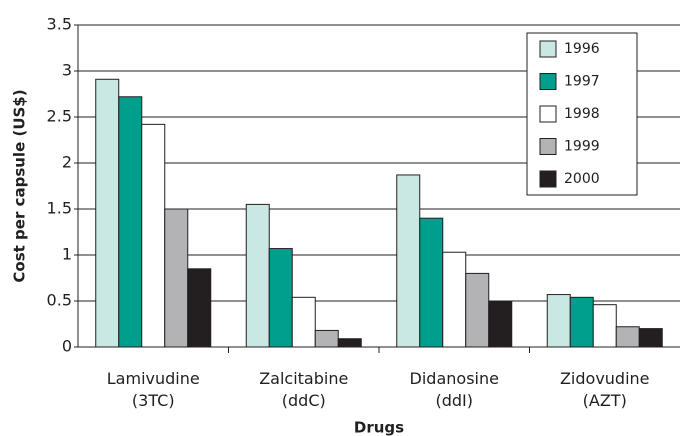 The image size is (681, 436). What do you see at coordinates (153, 389) in the screenshot?
I see `x-tick-label: Lamivudine (3TC)` at bounding box center [153, 389].